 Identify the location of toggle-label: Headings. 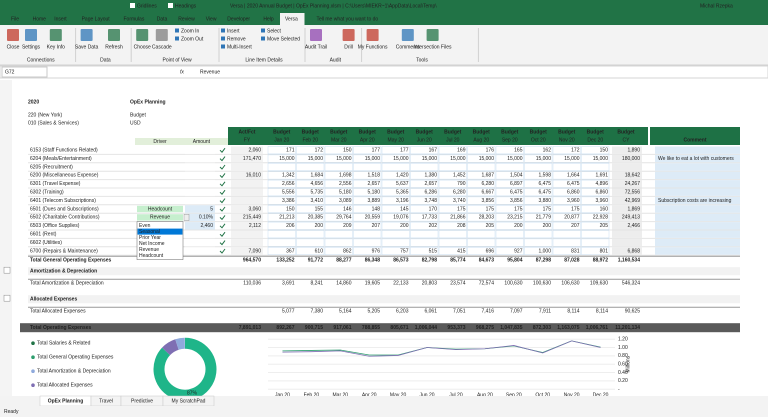
(186, 6).